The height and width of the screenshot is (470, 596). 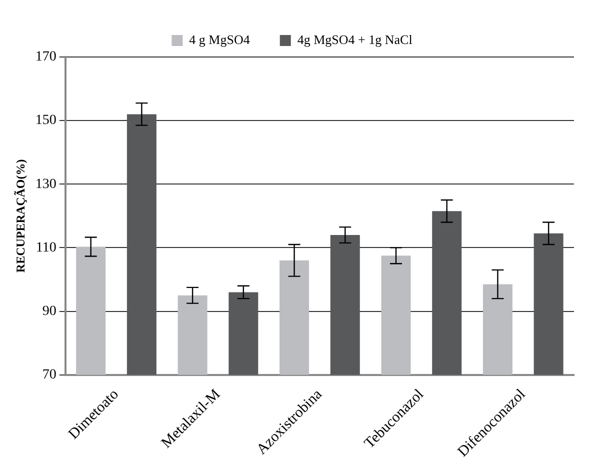 I want to click on y-tick-label: 130, so click(x=45, y=184).